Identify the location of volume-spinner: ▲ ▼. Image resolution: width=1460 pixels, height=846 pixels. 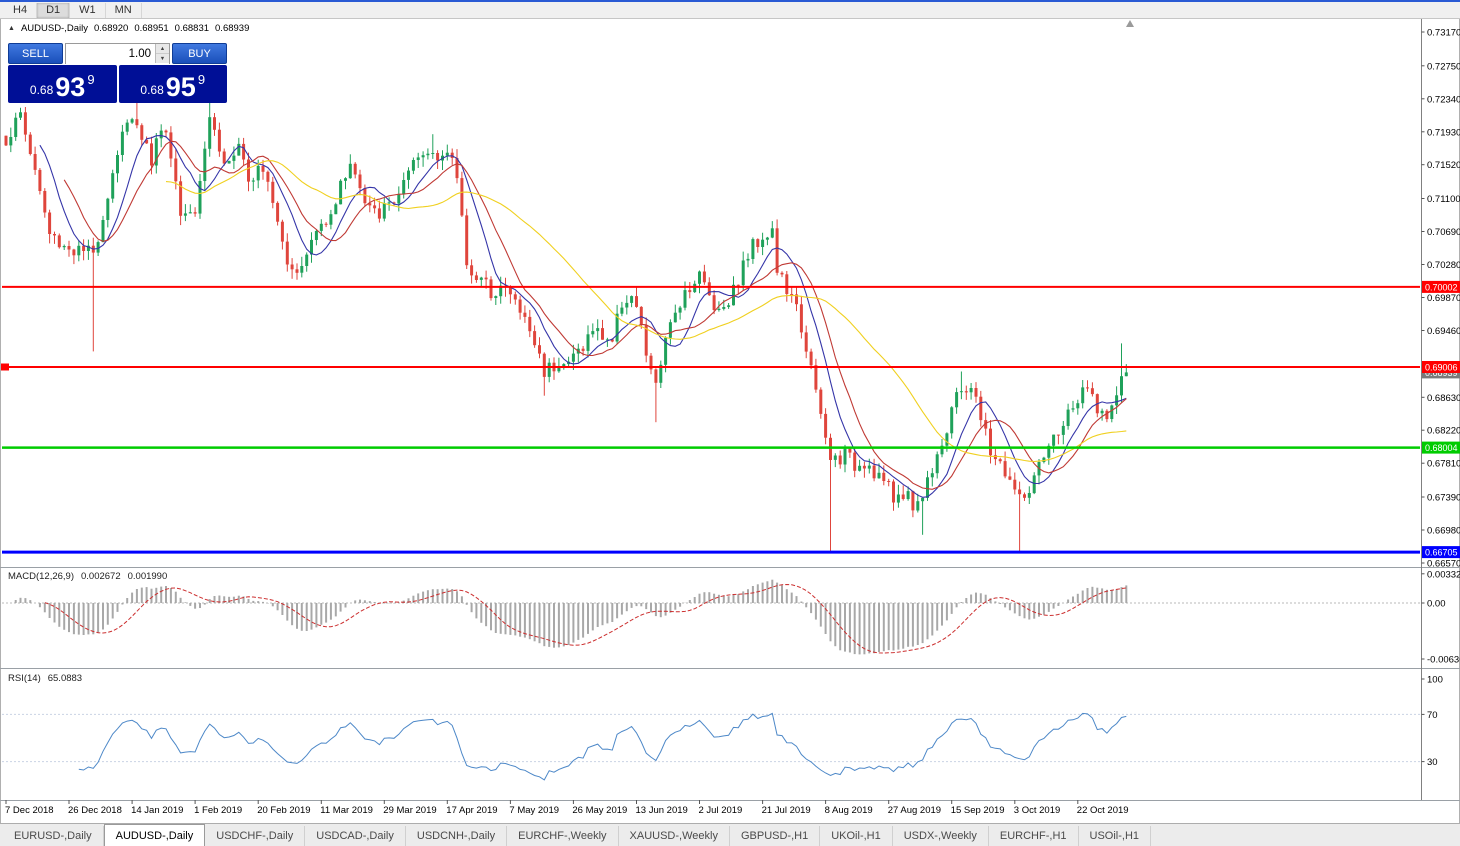
(162, 53).